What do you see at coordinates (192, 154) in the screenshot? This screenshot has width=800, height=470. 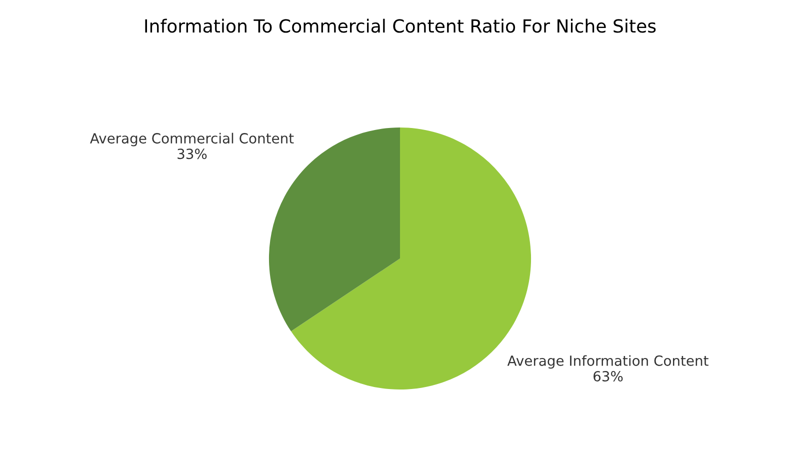 I see `data-label: 33%` at bounding box center [192, 154].